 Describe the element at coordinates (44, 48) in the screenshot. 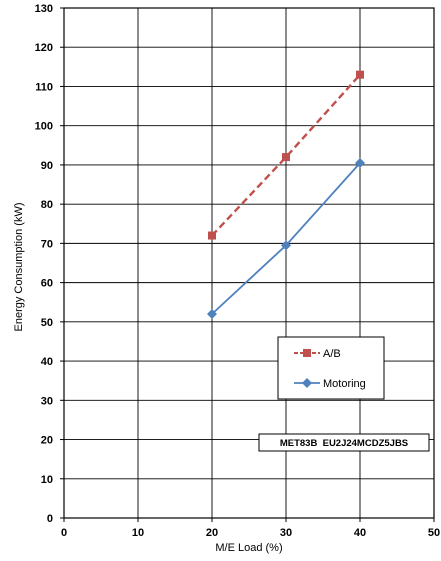

I see `y-tick-label: 120` at that location.